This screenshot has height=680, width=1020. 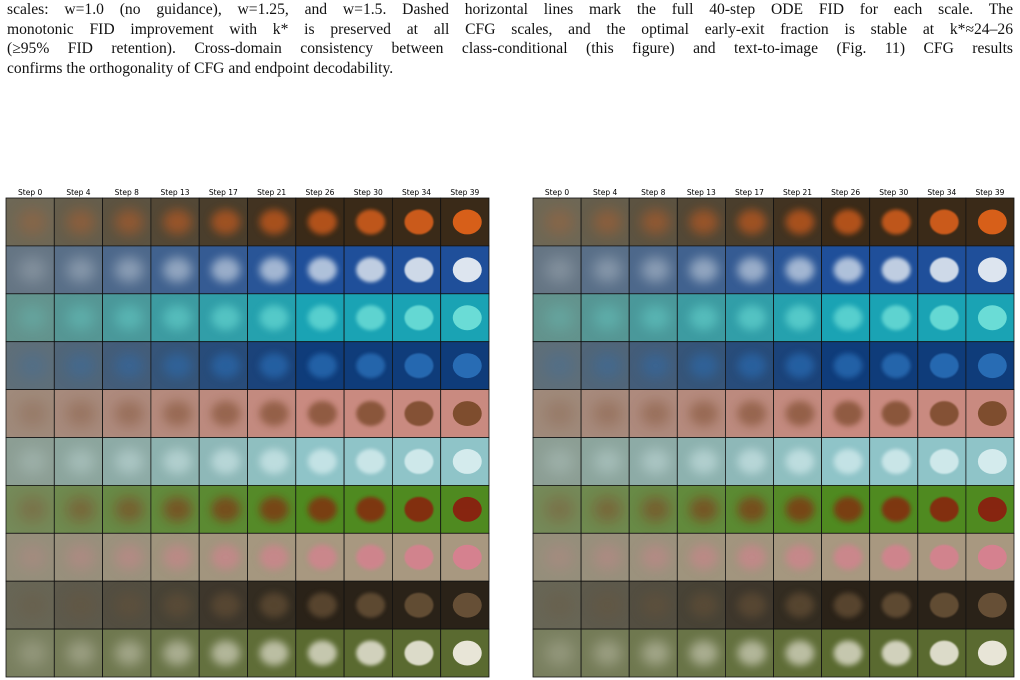 I want to click on step-label: Step 13, so click(x=701, y=192).